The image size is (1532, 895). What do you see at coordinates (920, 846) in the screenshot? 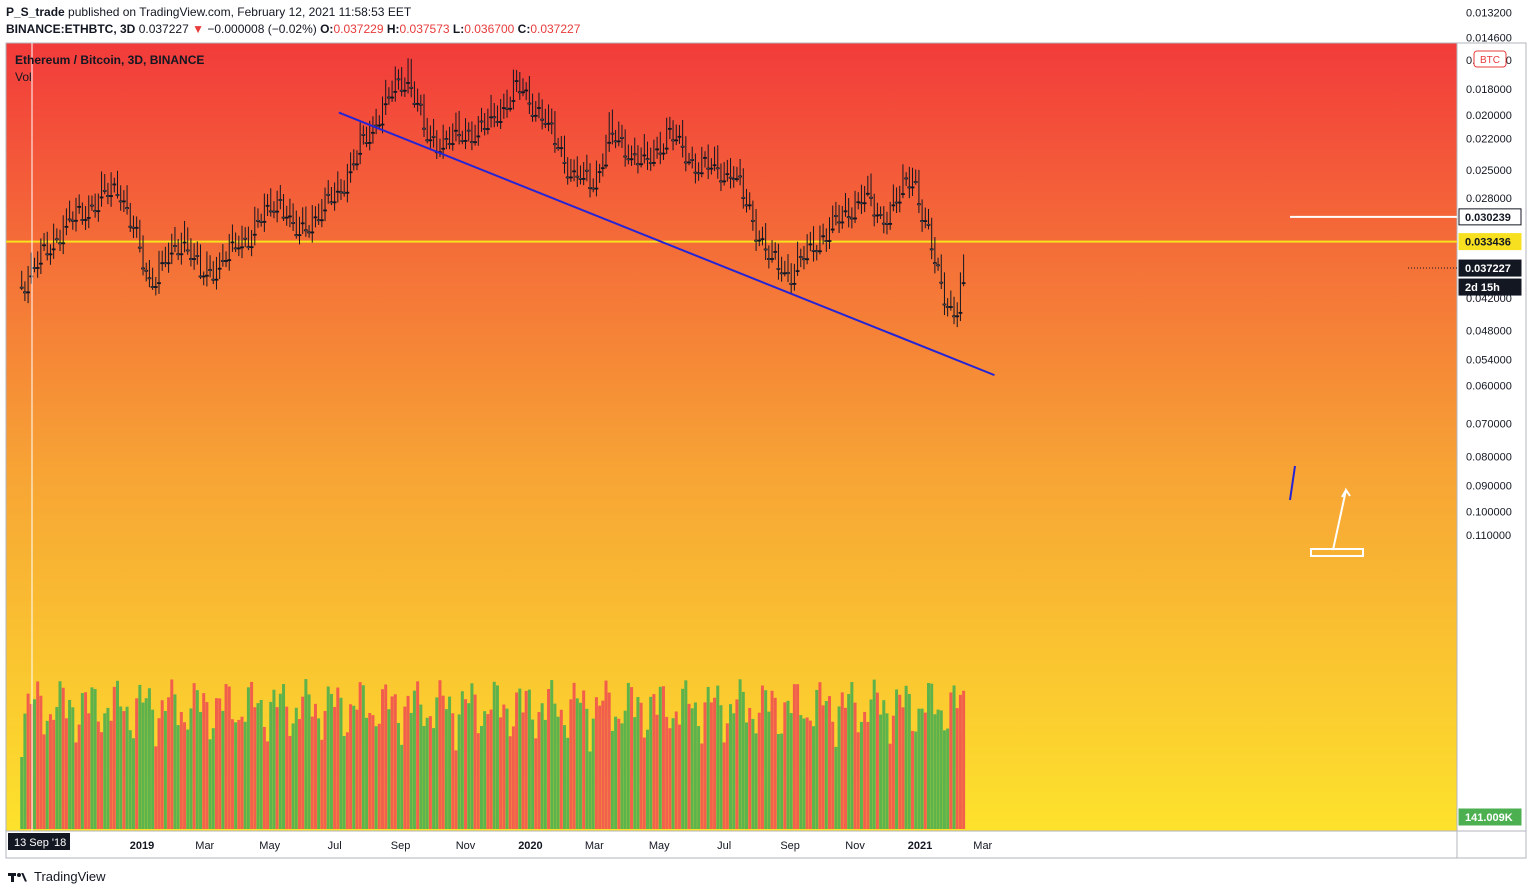
I see `time-tick-label: 2021` at bounding box center [920, 846].